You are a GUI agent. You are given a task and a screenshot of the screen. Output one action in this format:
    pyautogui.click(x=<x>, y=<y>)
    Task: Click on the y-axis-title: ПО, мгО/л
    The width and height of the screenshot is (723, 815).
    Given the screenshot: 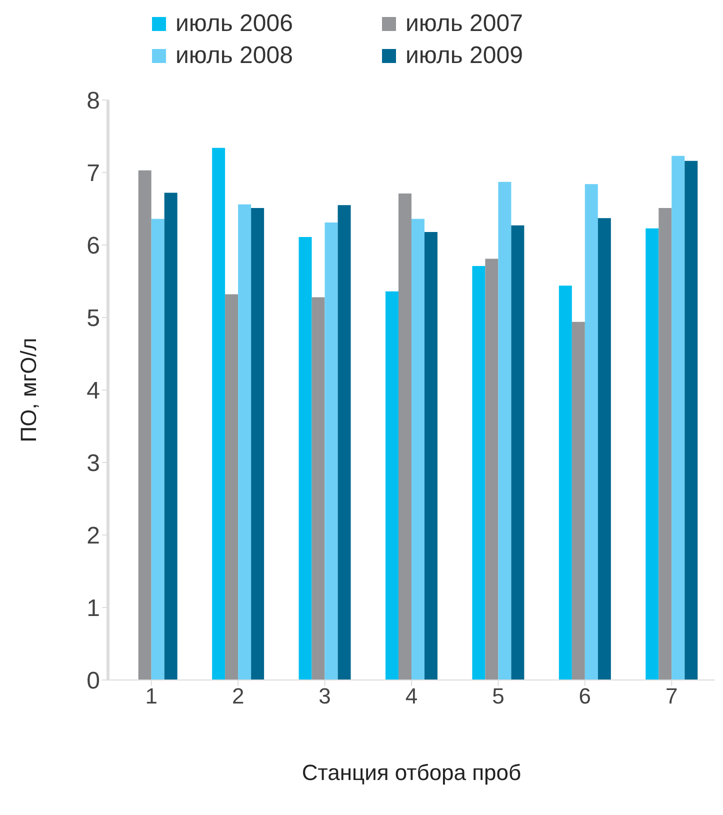 What is the action you would take?
    pyautogui.click(x=28, y=390)
    